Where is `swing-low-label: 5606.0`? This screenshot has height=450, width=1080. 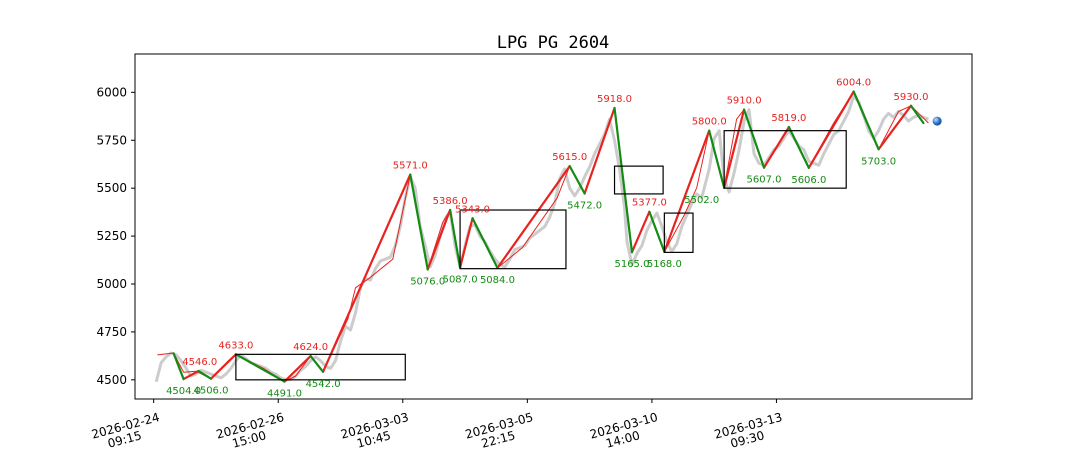
swing-low-label: 5606.0 is located at coordinates (808, 180).